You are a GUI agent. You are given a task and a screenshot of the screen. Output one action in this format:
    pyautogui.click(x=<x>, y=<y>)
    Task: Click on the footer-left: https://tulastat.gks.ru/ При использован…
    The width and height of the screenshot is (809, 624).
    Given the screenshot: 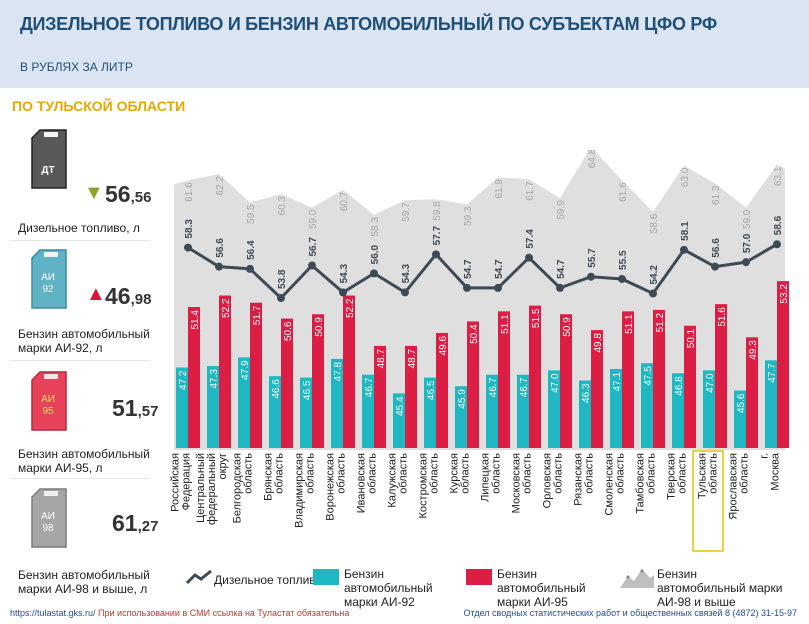 What is the action you would take?
    pyautogui.click(x=179, y=613)
    